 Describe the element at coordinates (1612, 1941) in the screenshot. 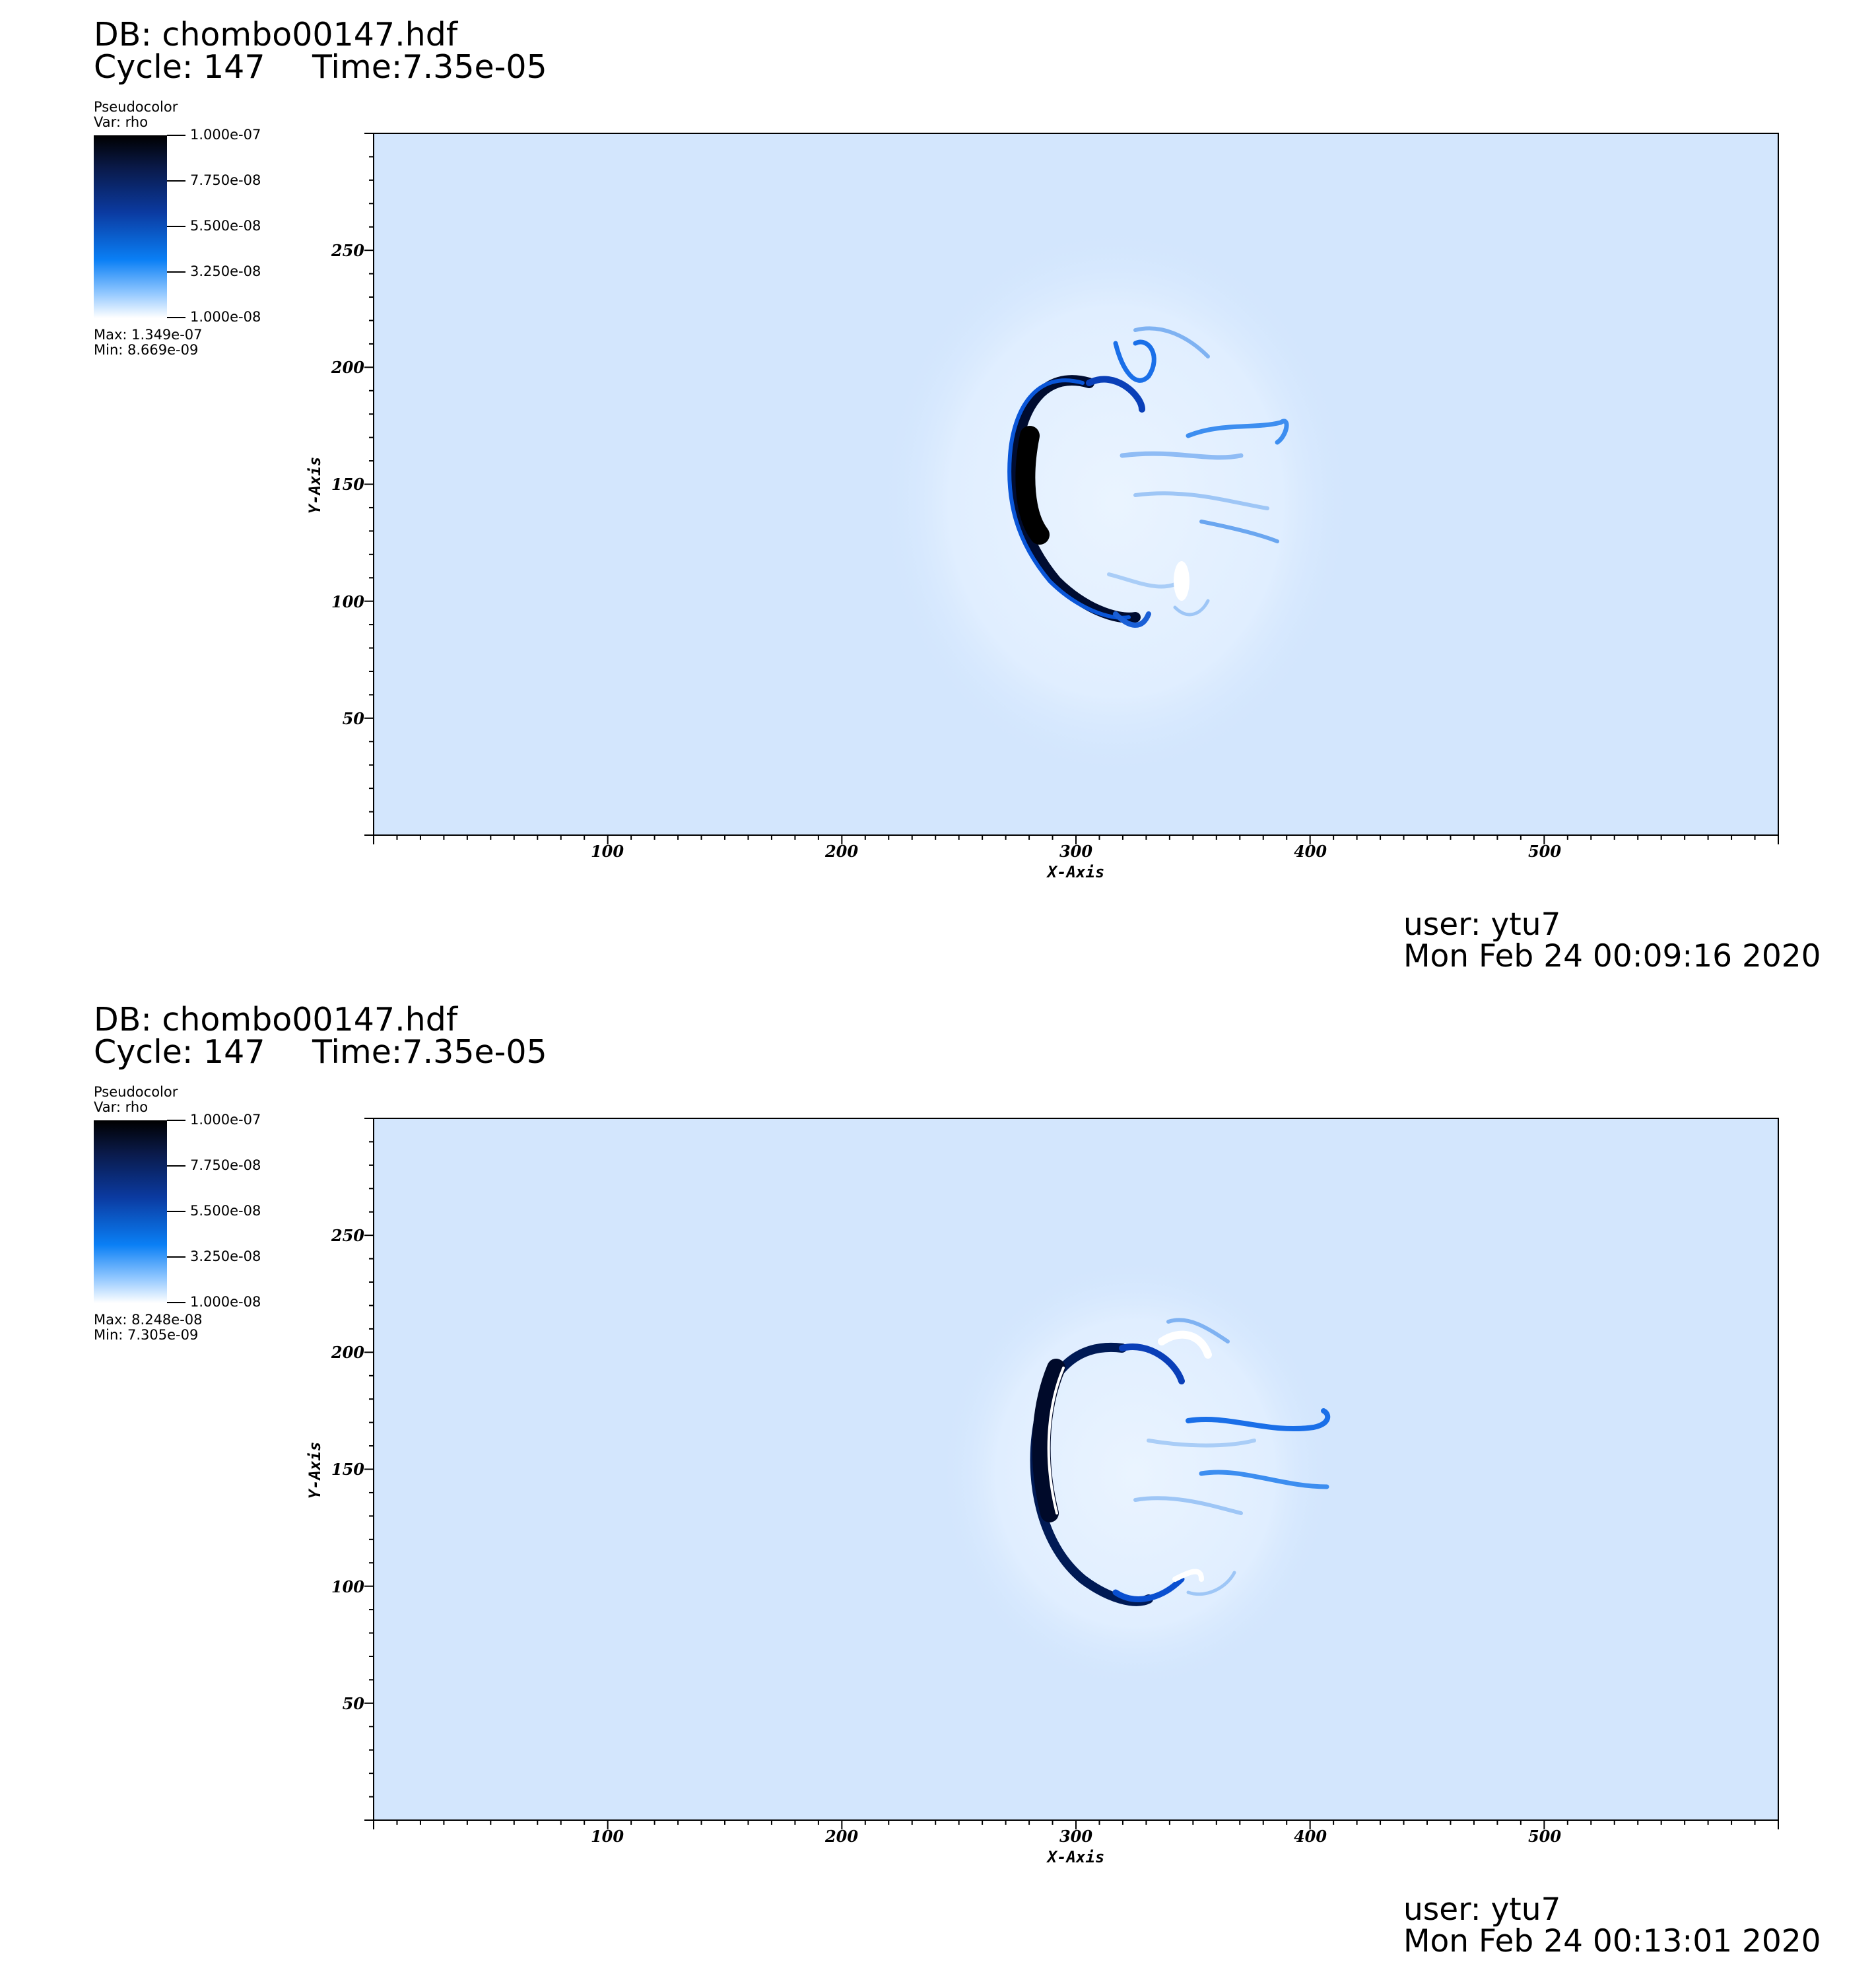

I see `date-label: Mon Feb 24 00:13:01 2020` at that location.